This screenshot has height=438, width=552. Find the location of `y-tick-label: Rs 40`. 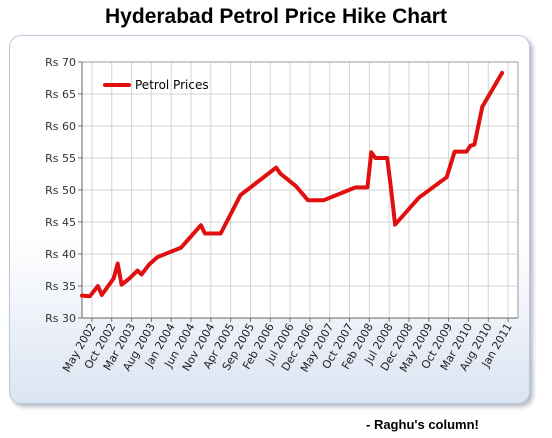

y-tick-label: Rs 40 is located at coordinates (60, 254).